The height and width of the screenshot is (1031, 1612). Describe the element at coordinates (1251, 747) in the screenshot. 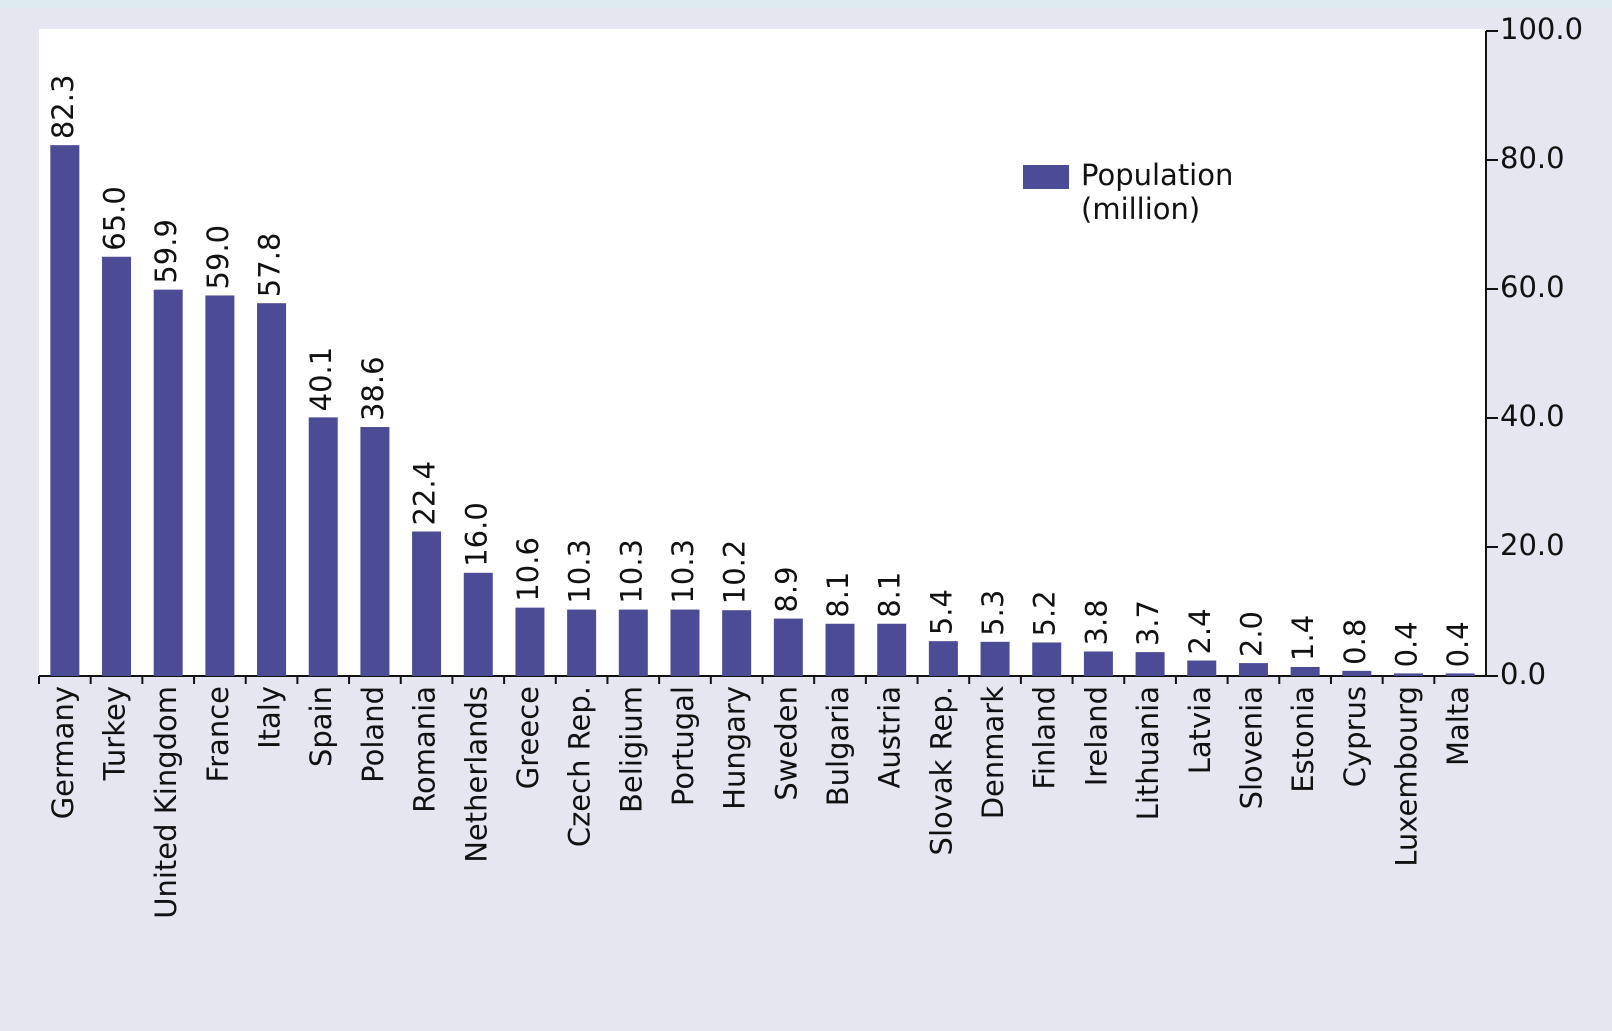

I see `x-tick-label: Slovenia` at that location.